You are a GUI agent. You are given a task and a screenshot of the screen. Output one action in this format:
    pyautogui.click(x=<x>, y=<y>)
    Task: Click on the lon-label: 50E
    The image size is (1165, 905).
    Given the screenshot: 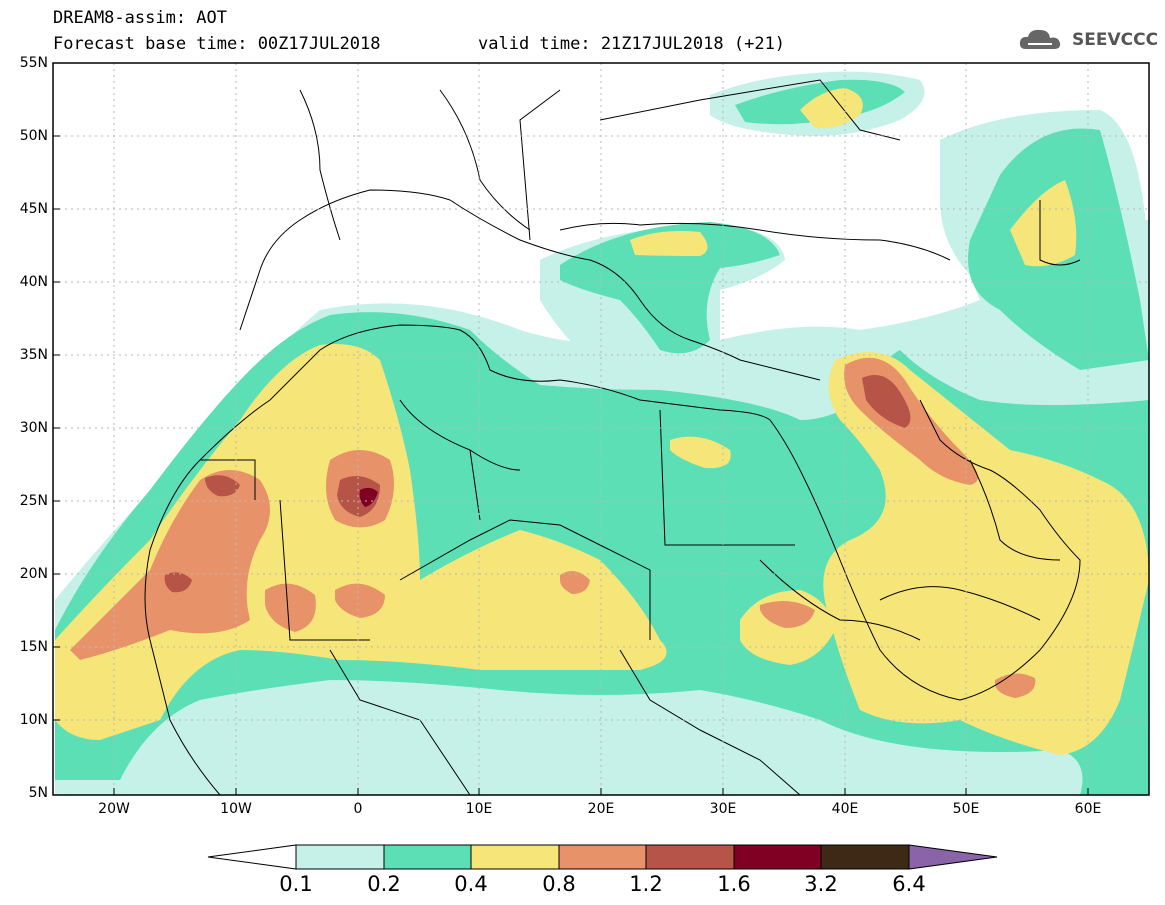 What is the action you would take?
    pyautogui.click(x=966, y=809)
    